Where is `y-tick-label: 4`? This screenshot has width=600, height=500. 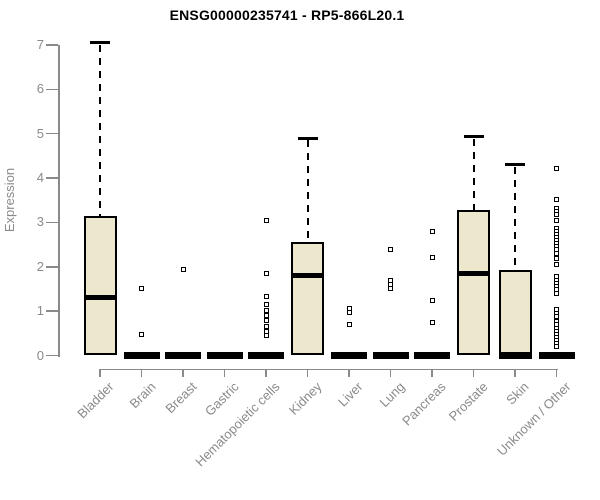
y-tick-label: 4 is located at coordinates (40, 178).